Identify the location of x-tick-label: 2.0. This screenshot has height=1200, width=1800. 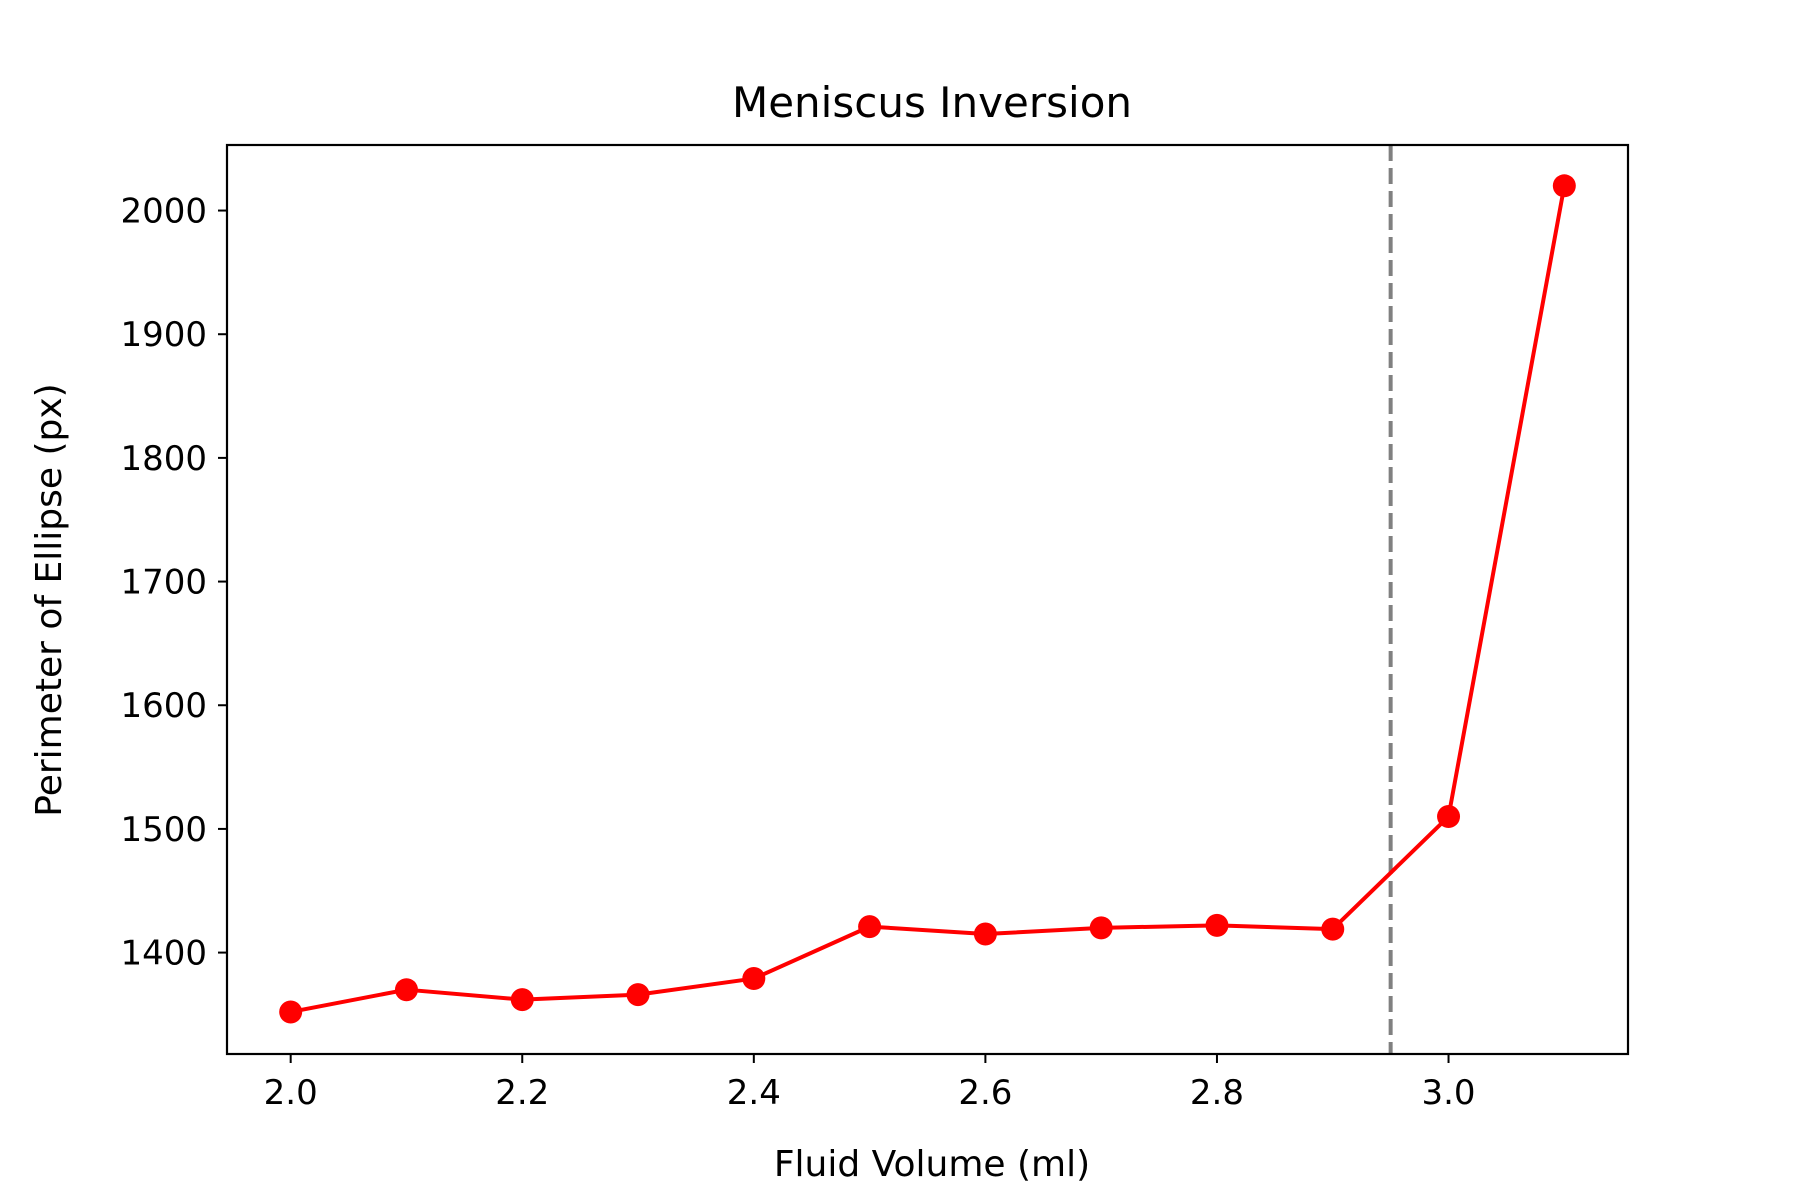
(291, 1093).